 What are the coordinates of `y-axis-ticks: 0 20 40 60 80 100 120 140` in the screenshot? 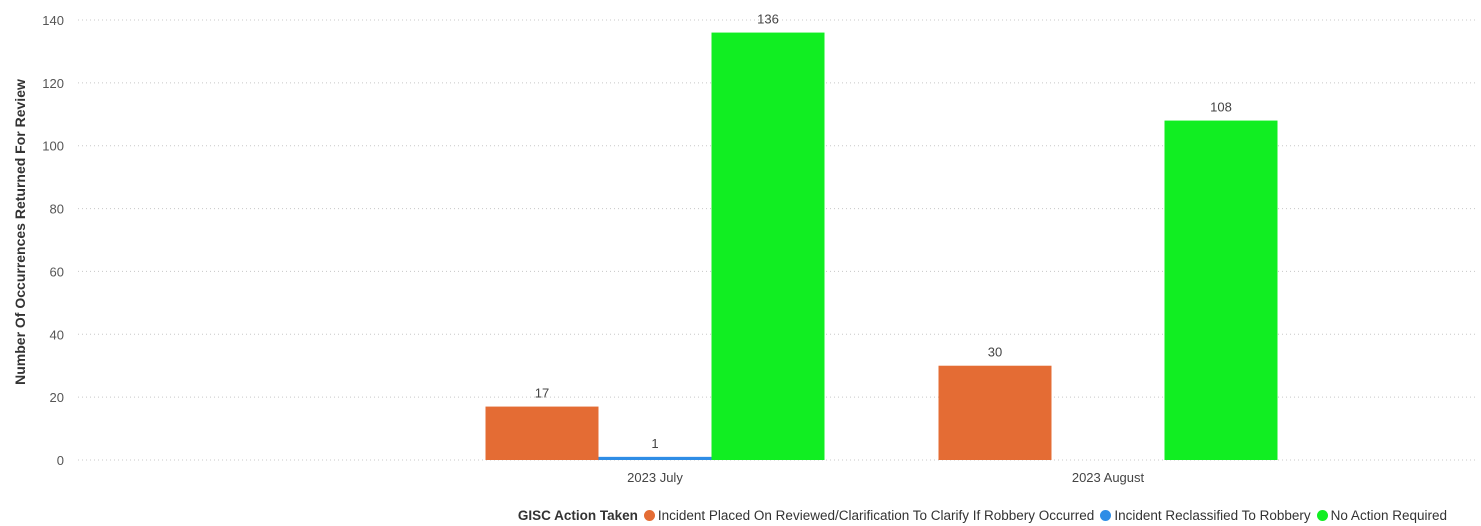 It's located at (53, 240).